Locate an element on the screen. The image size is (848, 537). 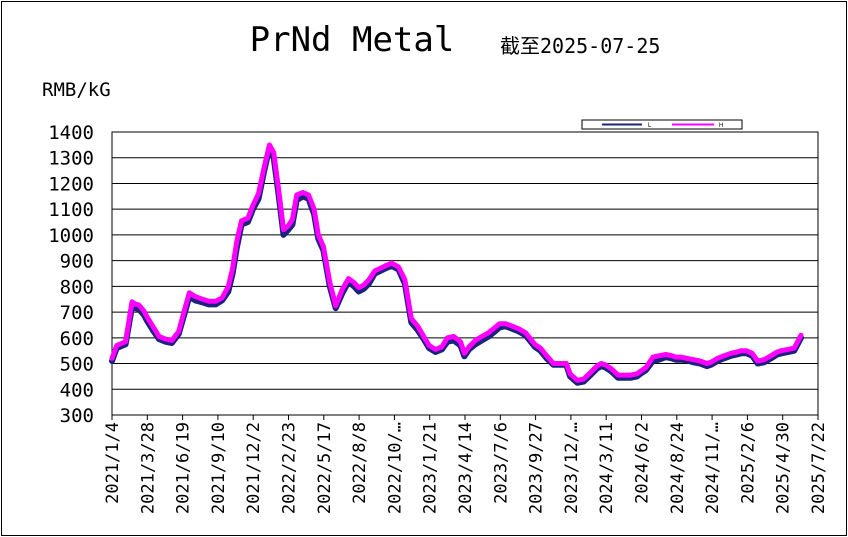
x-tick-label: 2025/7/22 is located at coordinates (819, 468).